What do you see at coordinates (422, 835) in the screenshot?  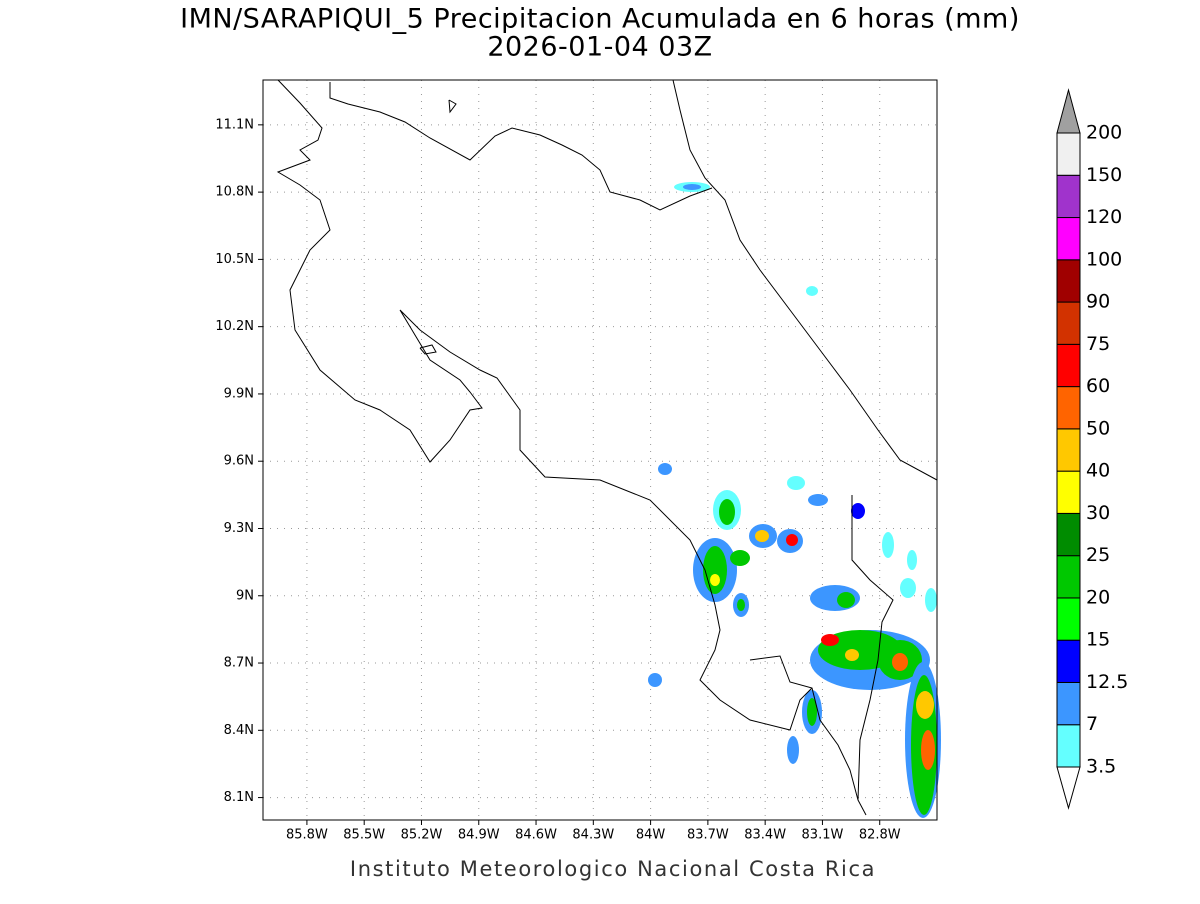 I see `x-tick-label: 85.2W` at bounding box center [422, 835].